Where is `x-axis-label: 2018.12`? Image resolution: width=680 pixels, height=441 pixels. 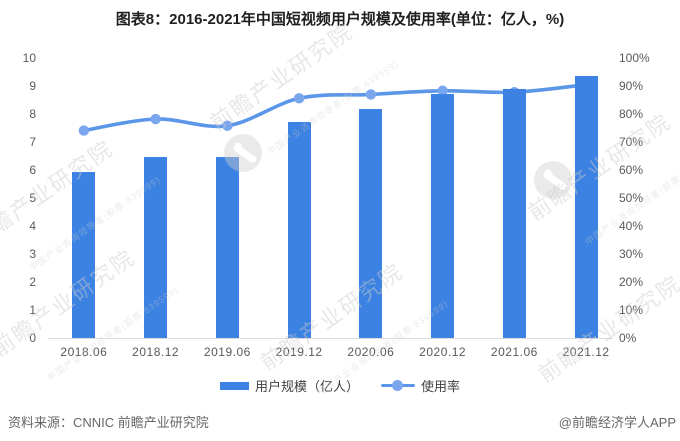
x-axis-label: 2018.12 is located at coordinates (156, 352).